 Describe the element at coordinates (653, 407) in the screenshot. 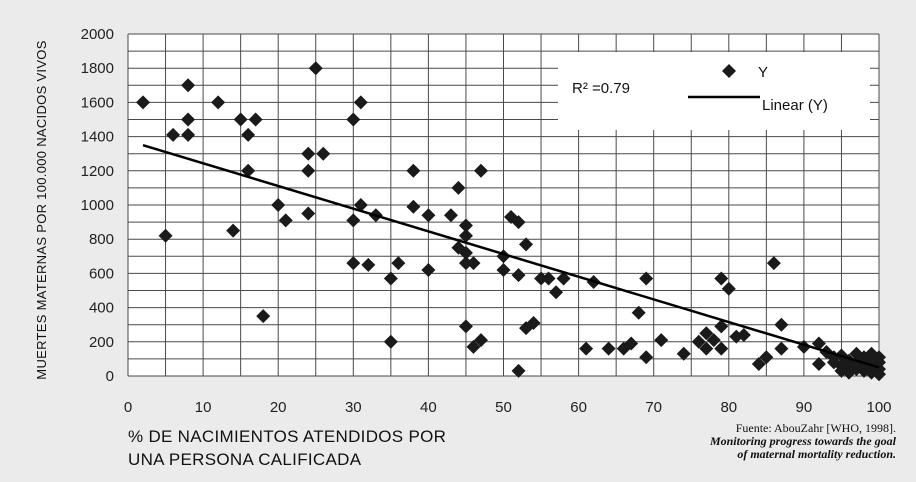

I see `x-tick-label: 70` at that location.